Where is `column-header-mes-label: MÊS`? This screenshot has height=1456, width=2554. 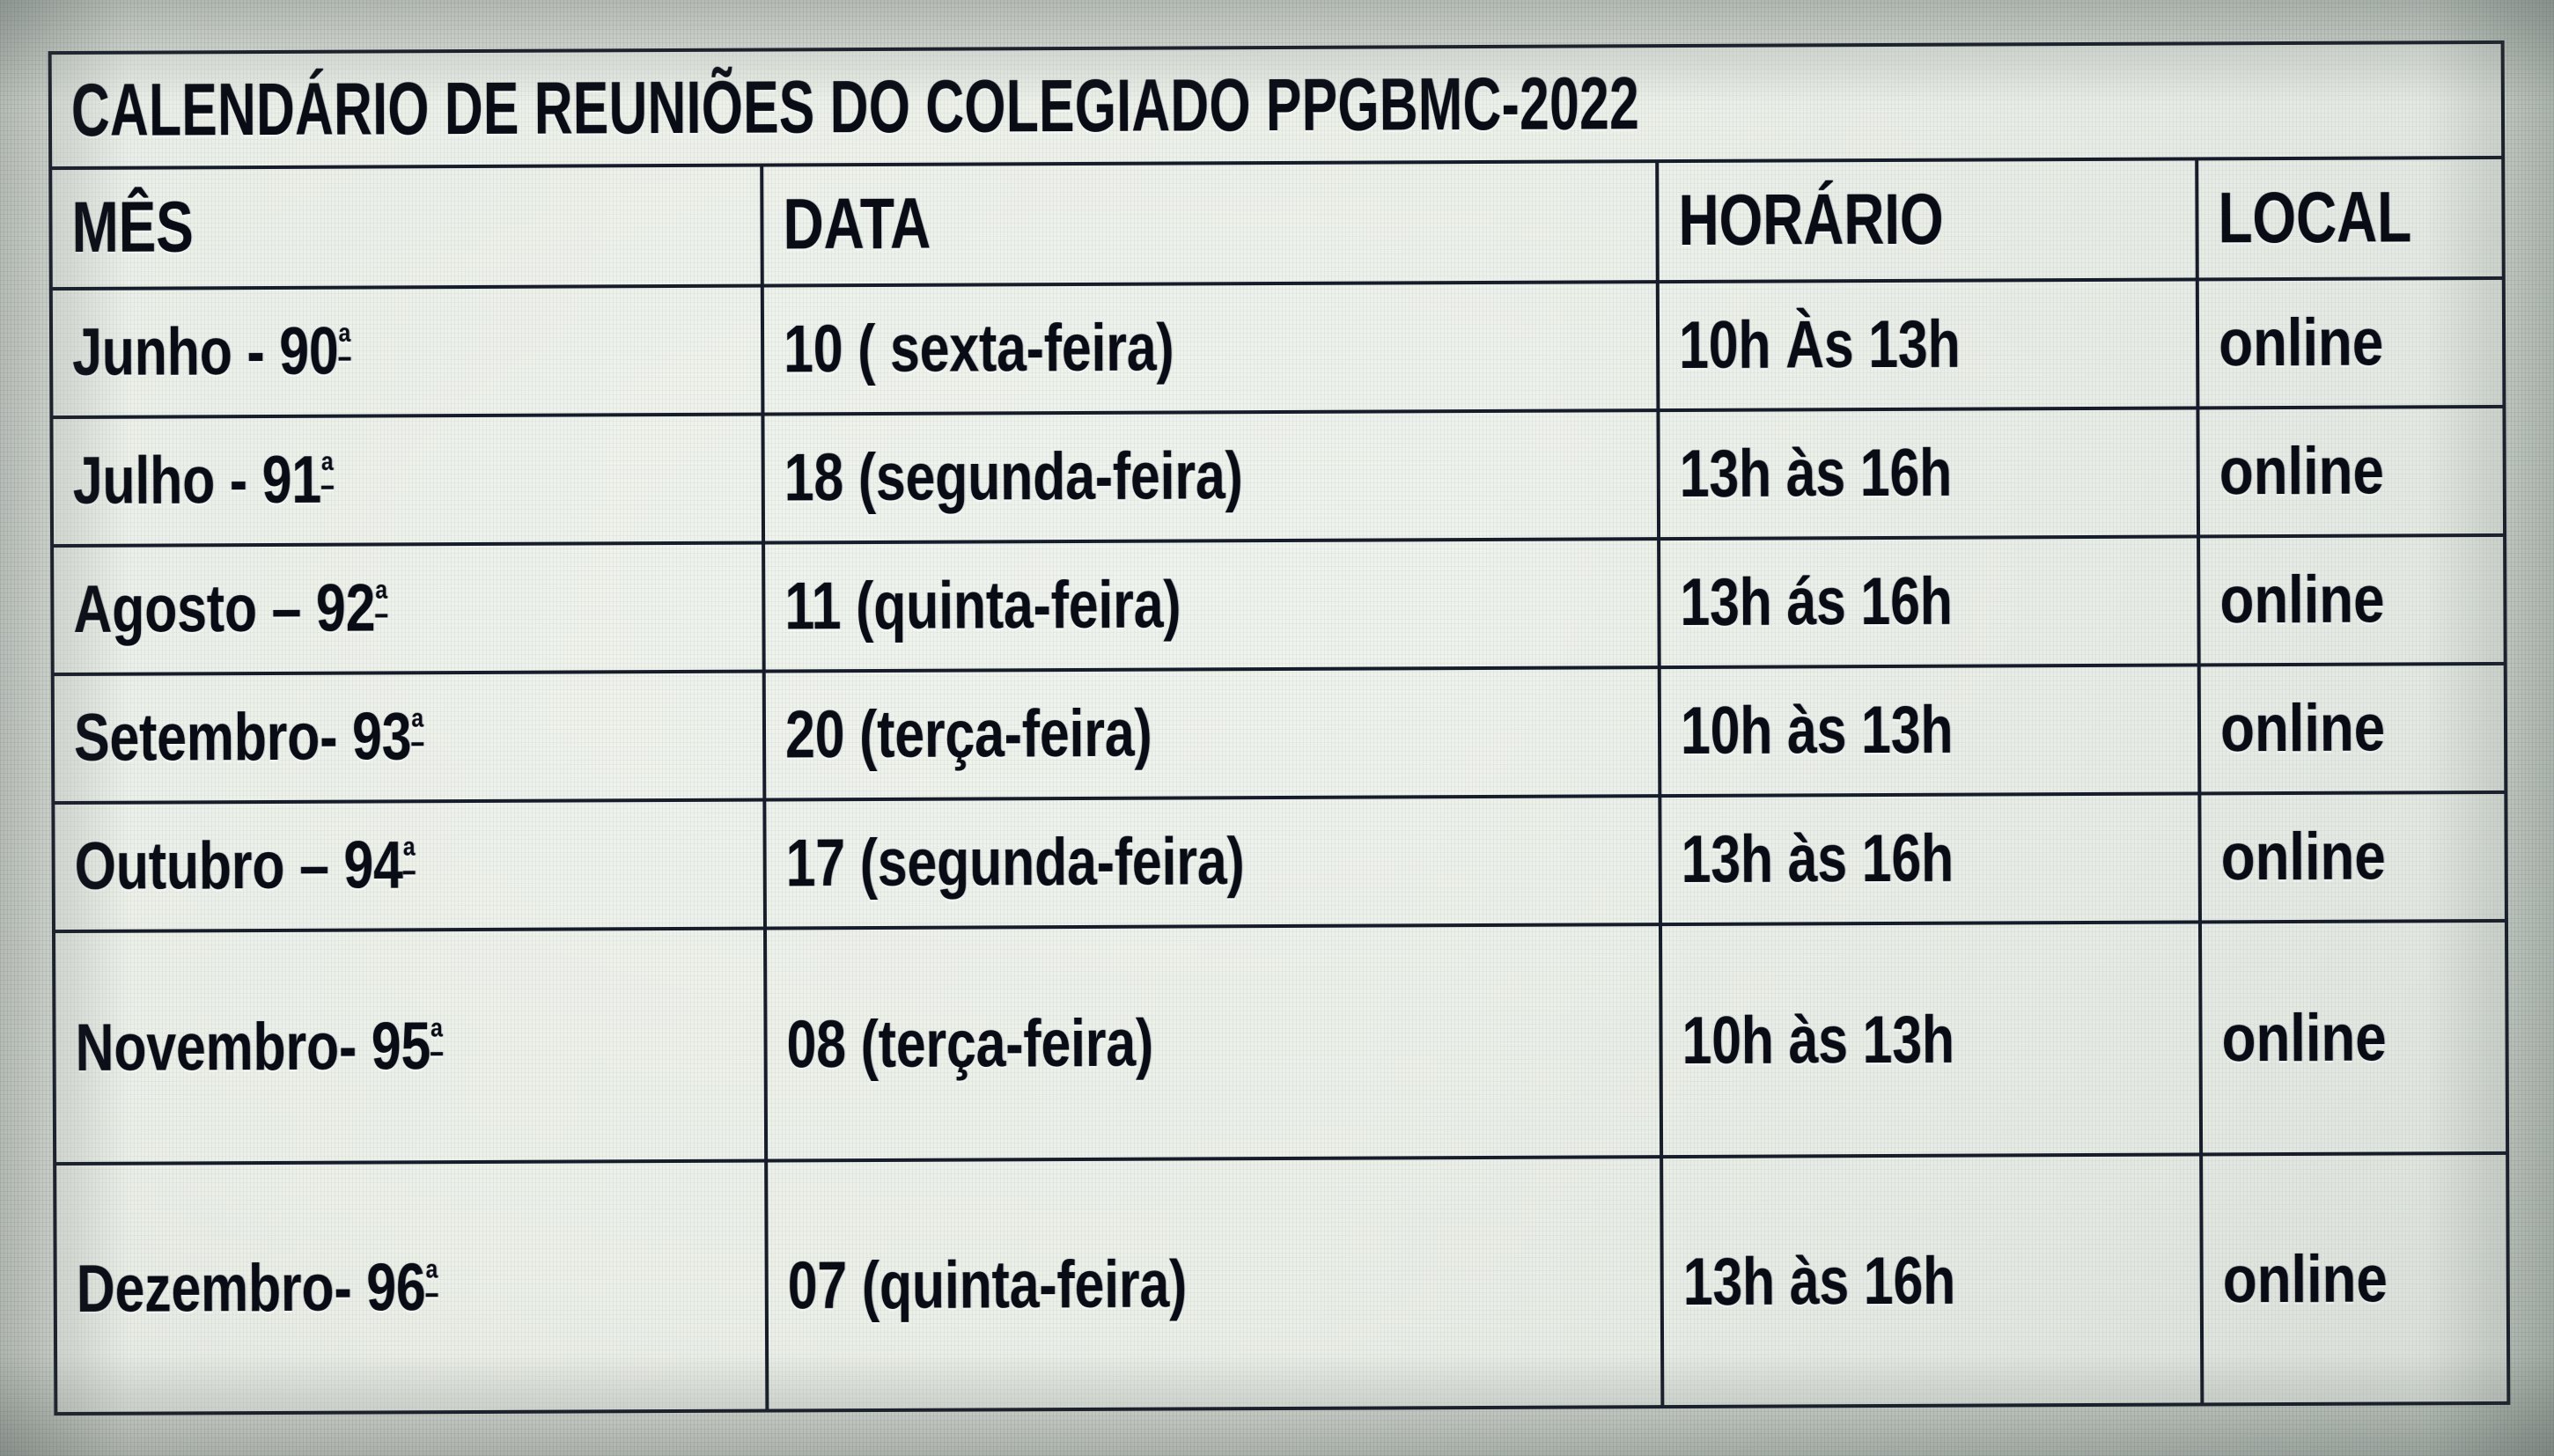
column-header-mes-label: MÊS is located at coordinates (132, 227).